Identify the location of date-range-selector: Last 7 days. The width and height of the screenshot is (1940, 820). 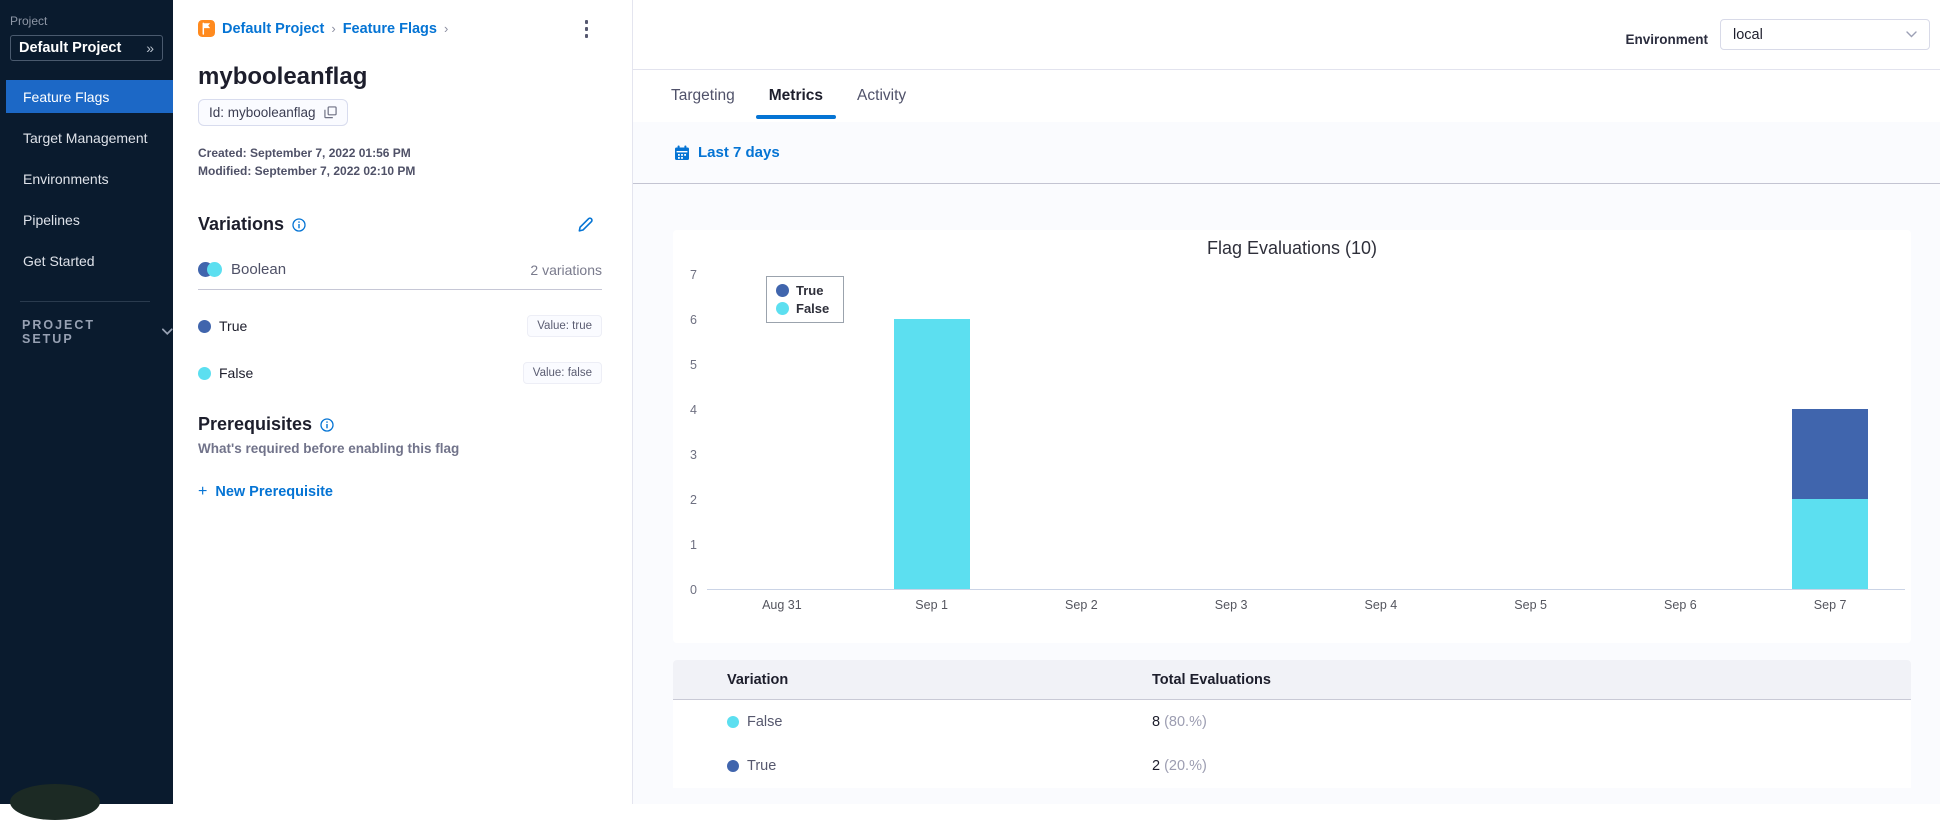
(739, 152).